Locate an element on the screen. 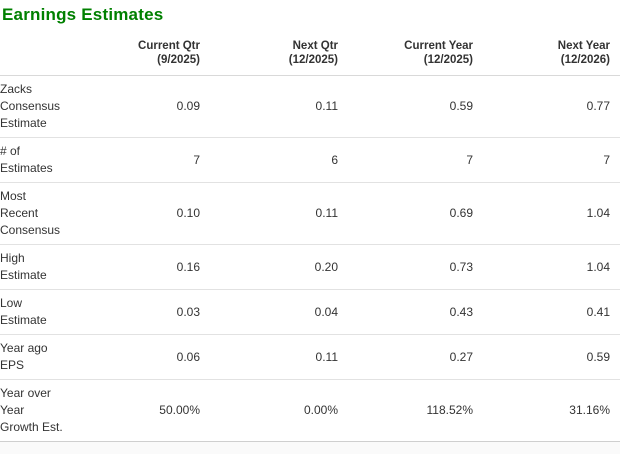 The image size is (620, 454). cell-value: 0.69 is located at coordinates (405, 213).